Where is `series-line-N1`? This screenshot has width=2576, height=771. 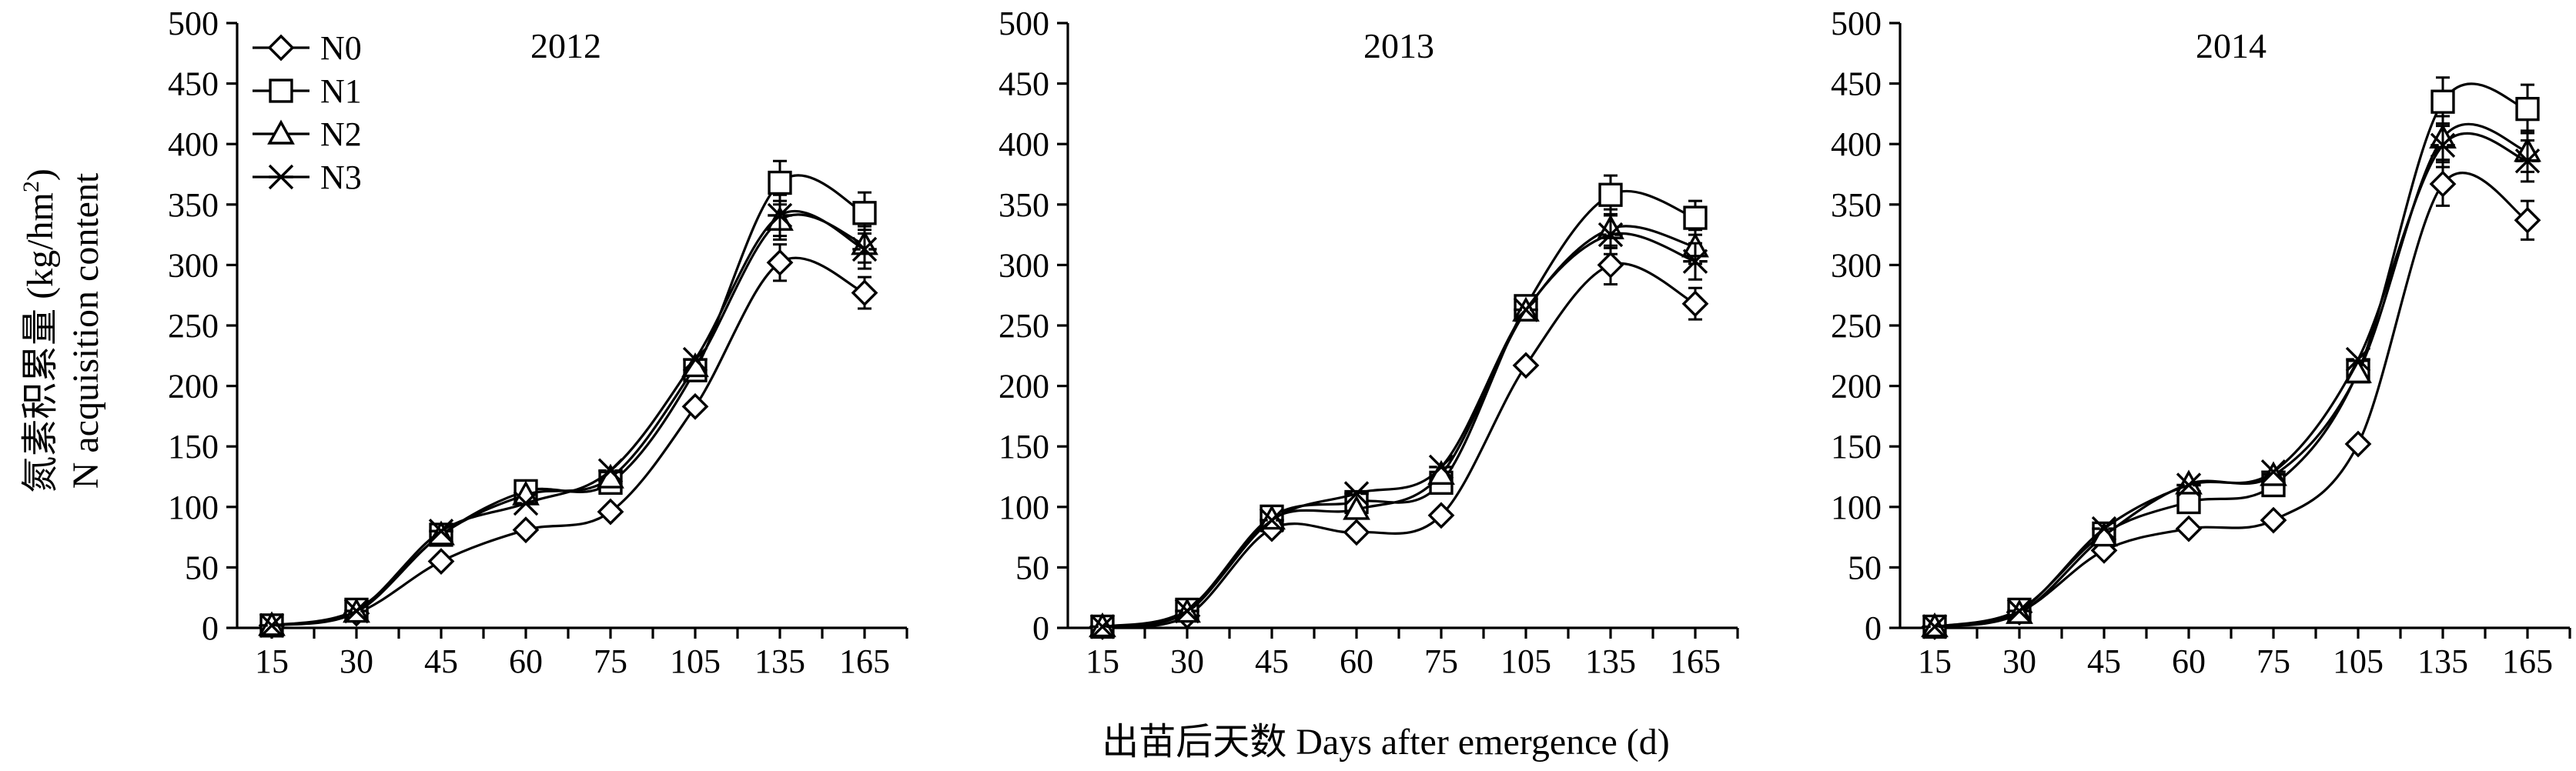 series-line-N1 is located at coordinates (568, 400).